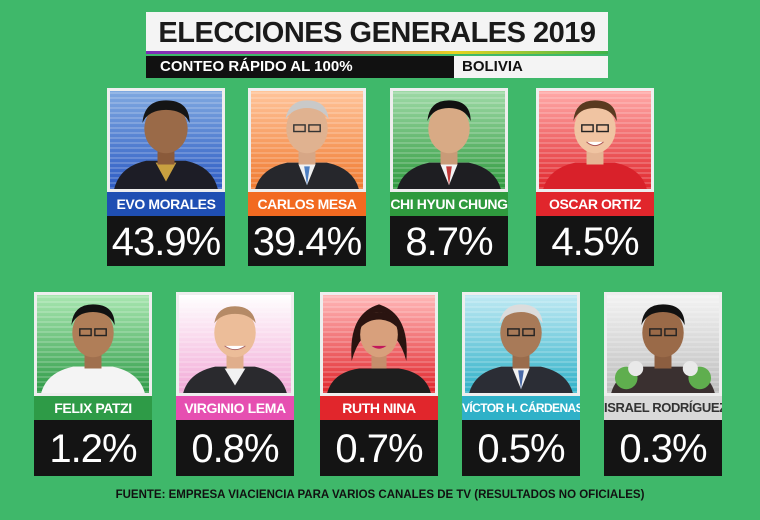 The width and height of the screenshot is (760, 520). Describe the element at coordinates (166, 204) in the screenshot. I see `candidate-name: EVO MORALES` at that location.